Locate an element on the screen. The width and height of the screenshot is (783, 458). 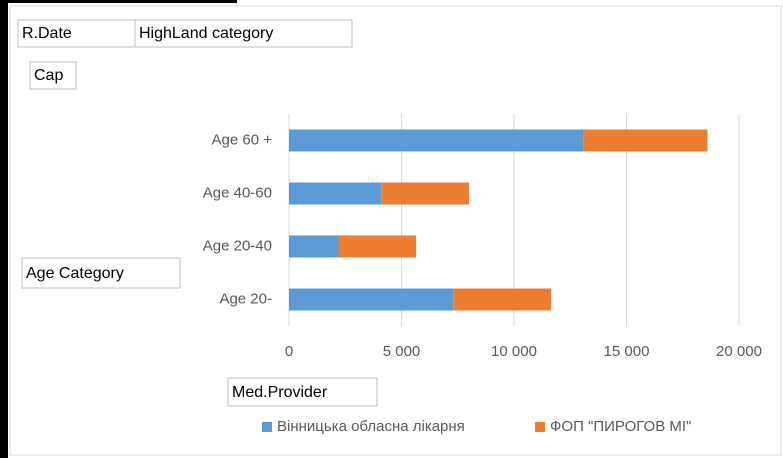
field-label: Age Category is located at coordinates (75, 273).